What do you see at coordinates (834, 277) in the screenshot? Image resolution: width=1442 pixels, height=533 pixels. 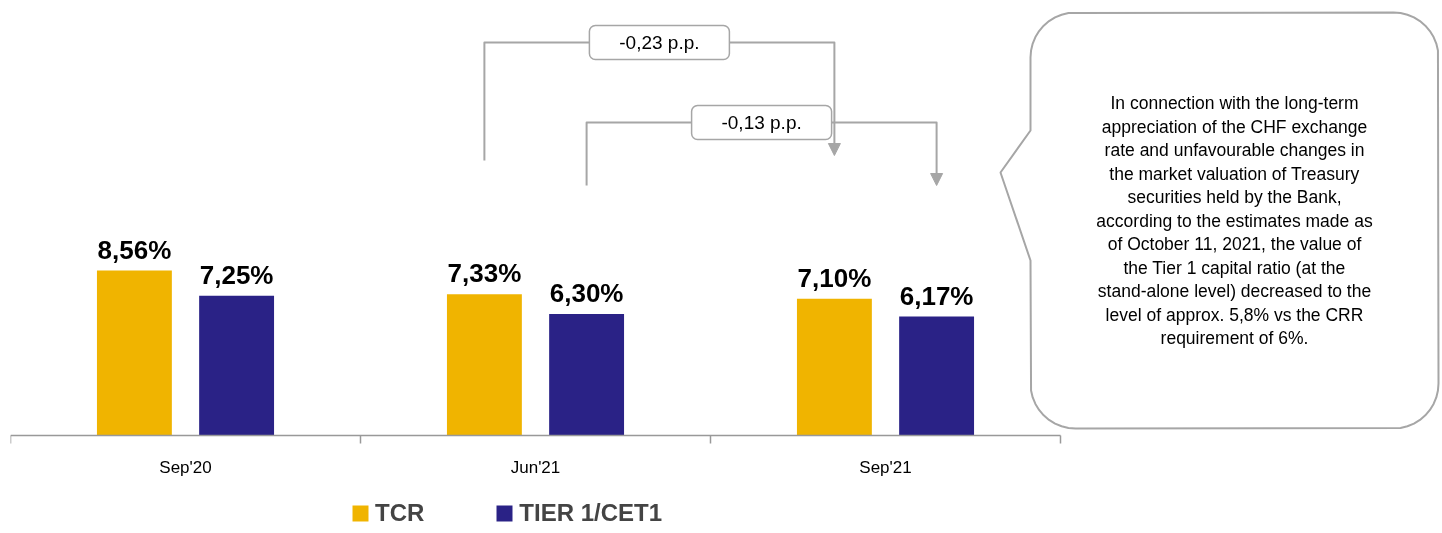 I see `data-label: 7,10%` at bounding box center [834, 277].